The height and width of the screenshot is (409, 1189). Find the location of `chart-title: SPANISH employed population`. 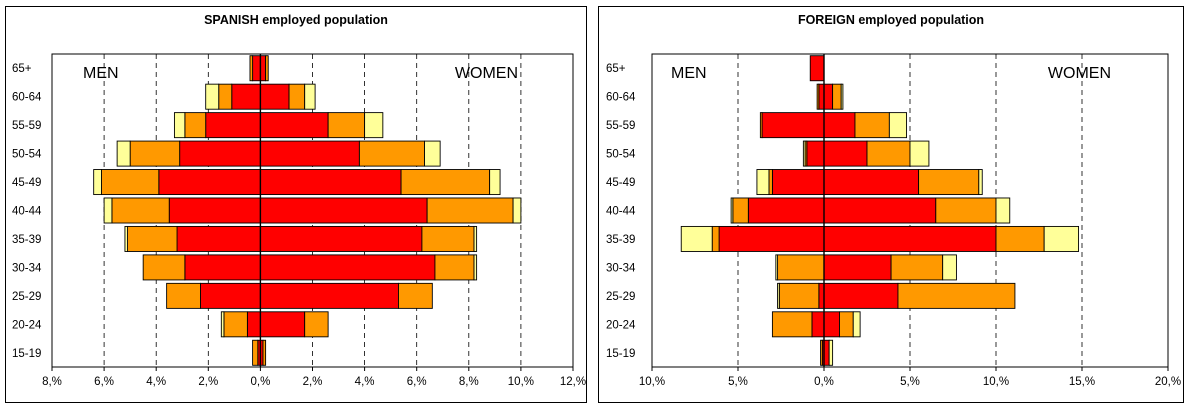

chart-title: SPANISH employed population is located at coordinates (296, 20).